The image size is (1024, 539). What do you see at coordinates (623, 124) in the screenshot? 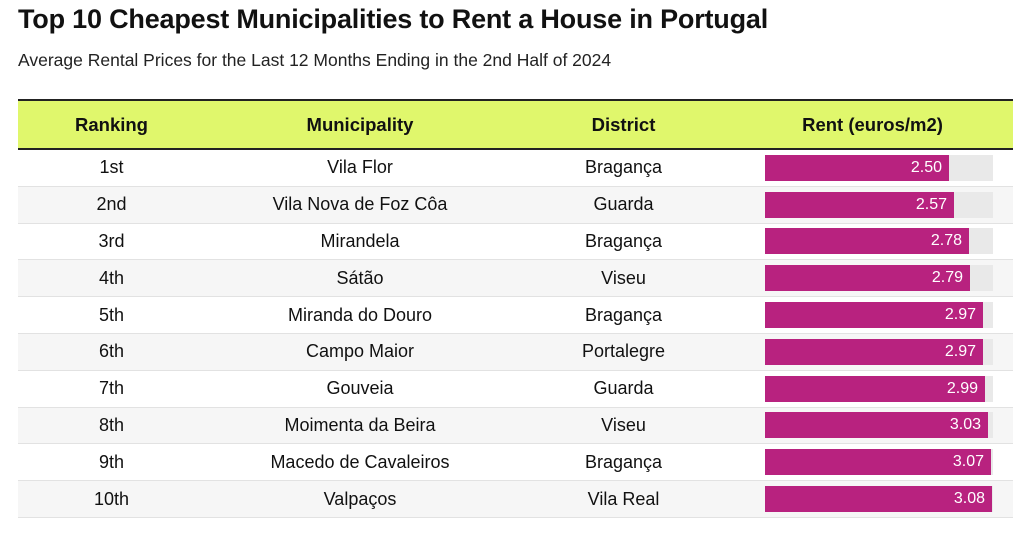
I see `header-district: District` at bounding box center [623, 124].